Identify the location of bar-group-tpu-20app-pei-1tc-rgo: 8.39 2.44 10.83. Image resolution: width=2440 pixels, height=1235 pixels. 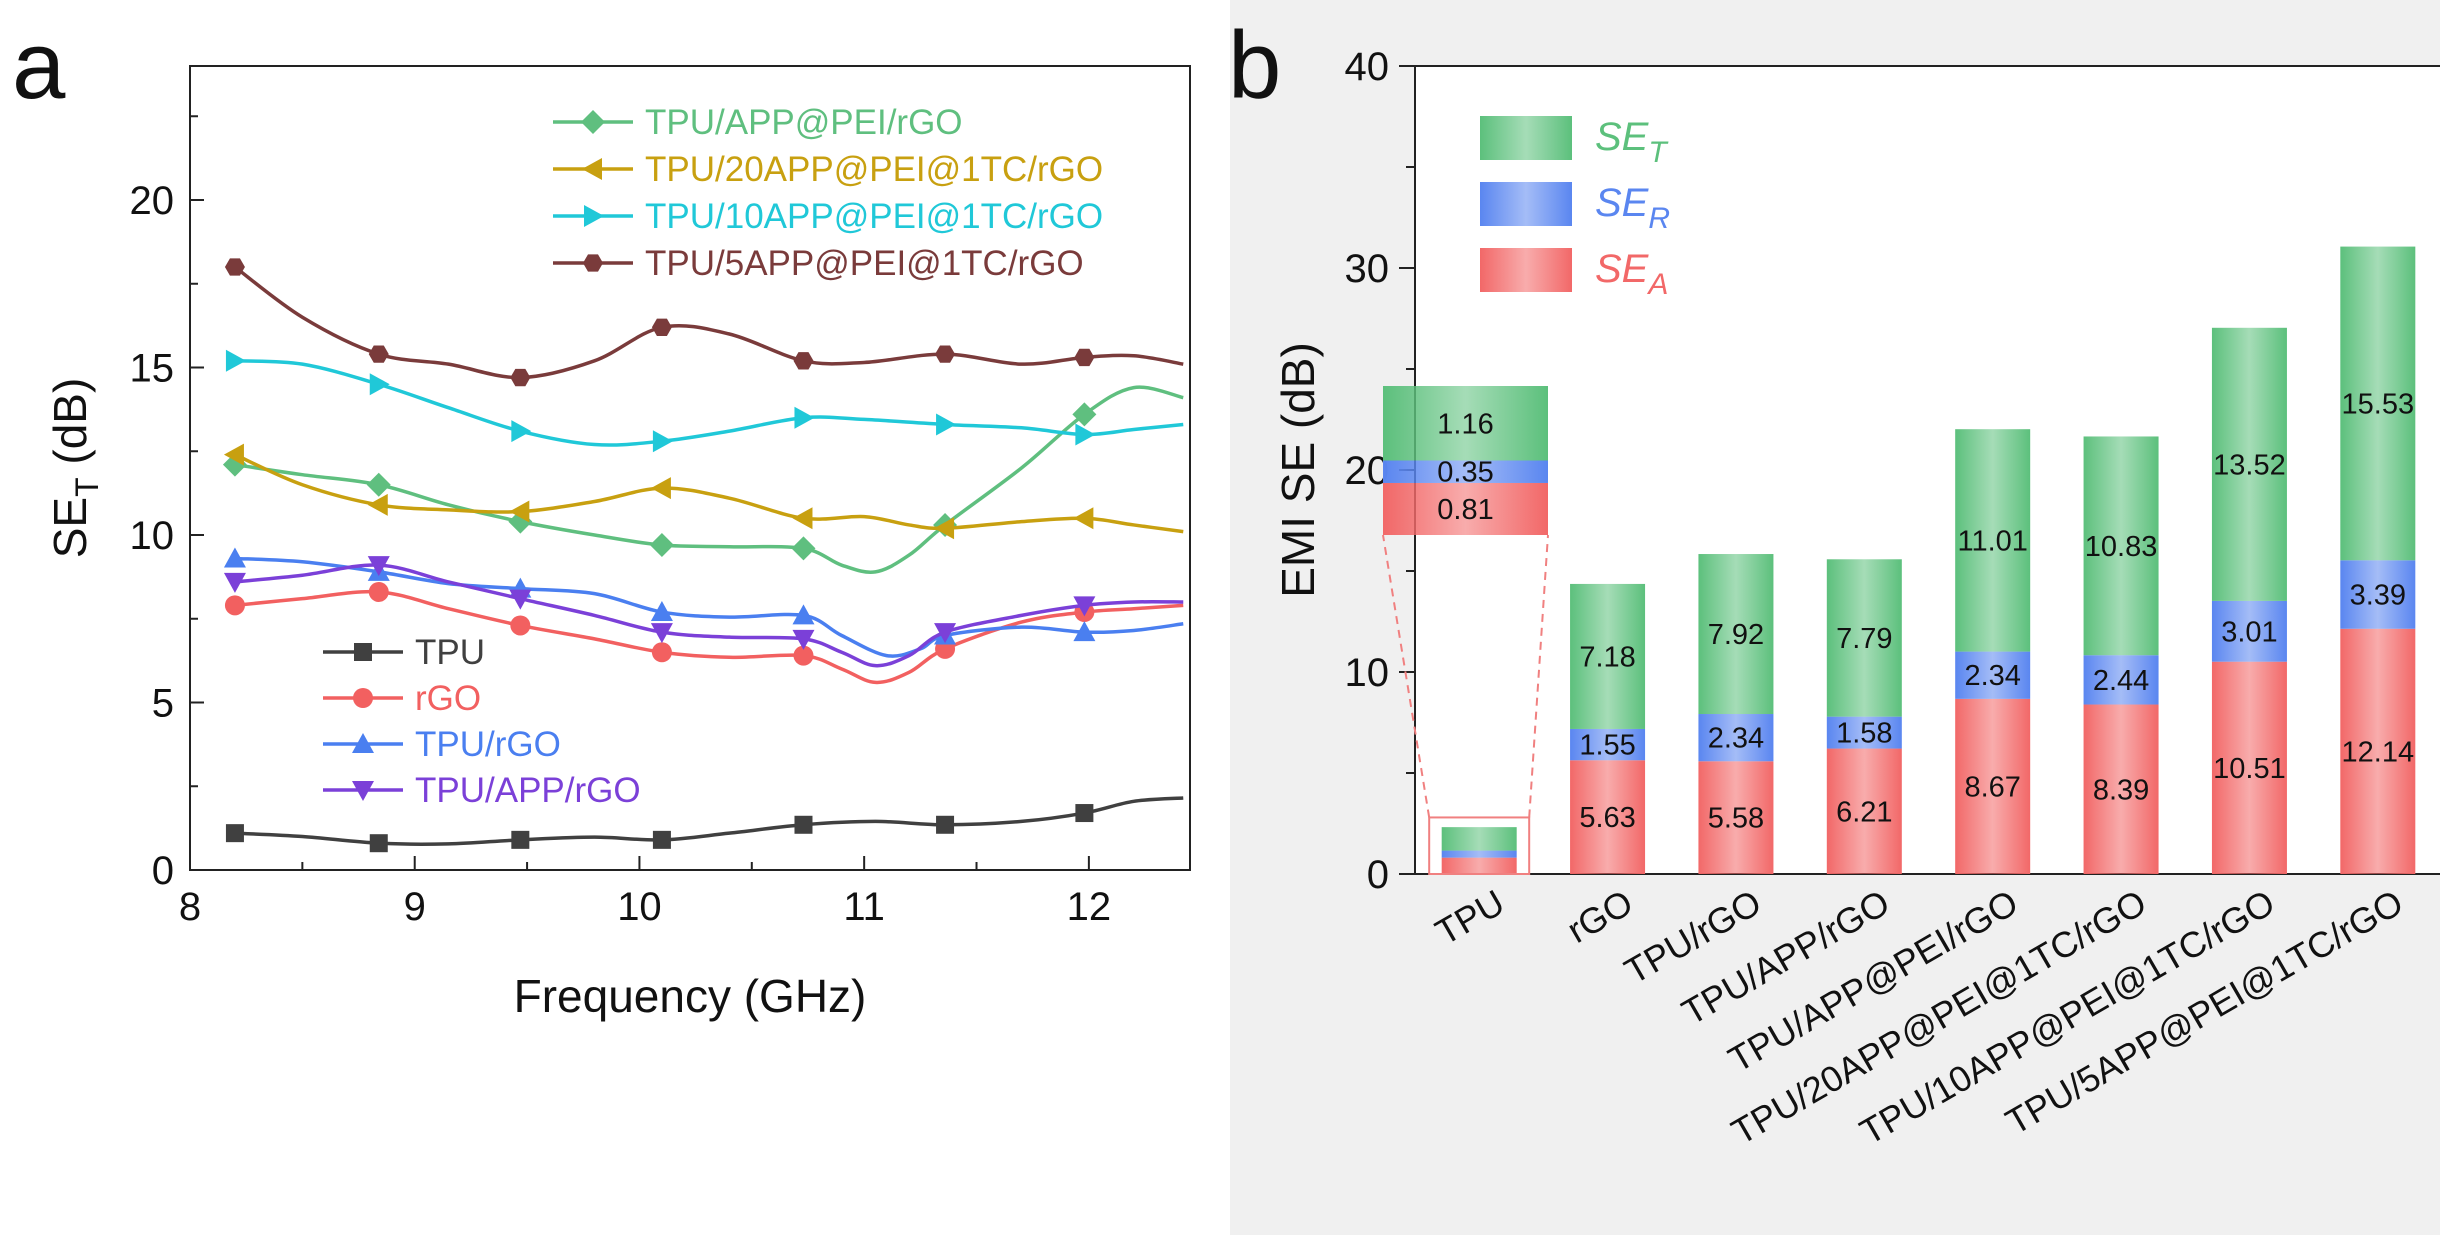
(2121, 655).